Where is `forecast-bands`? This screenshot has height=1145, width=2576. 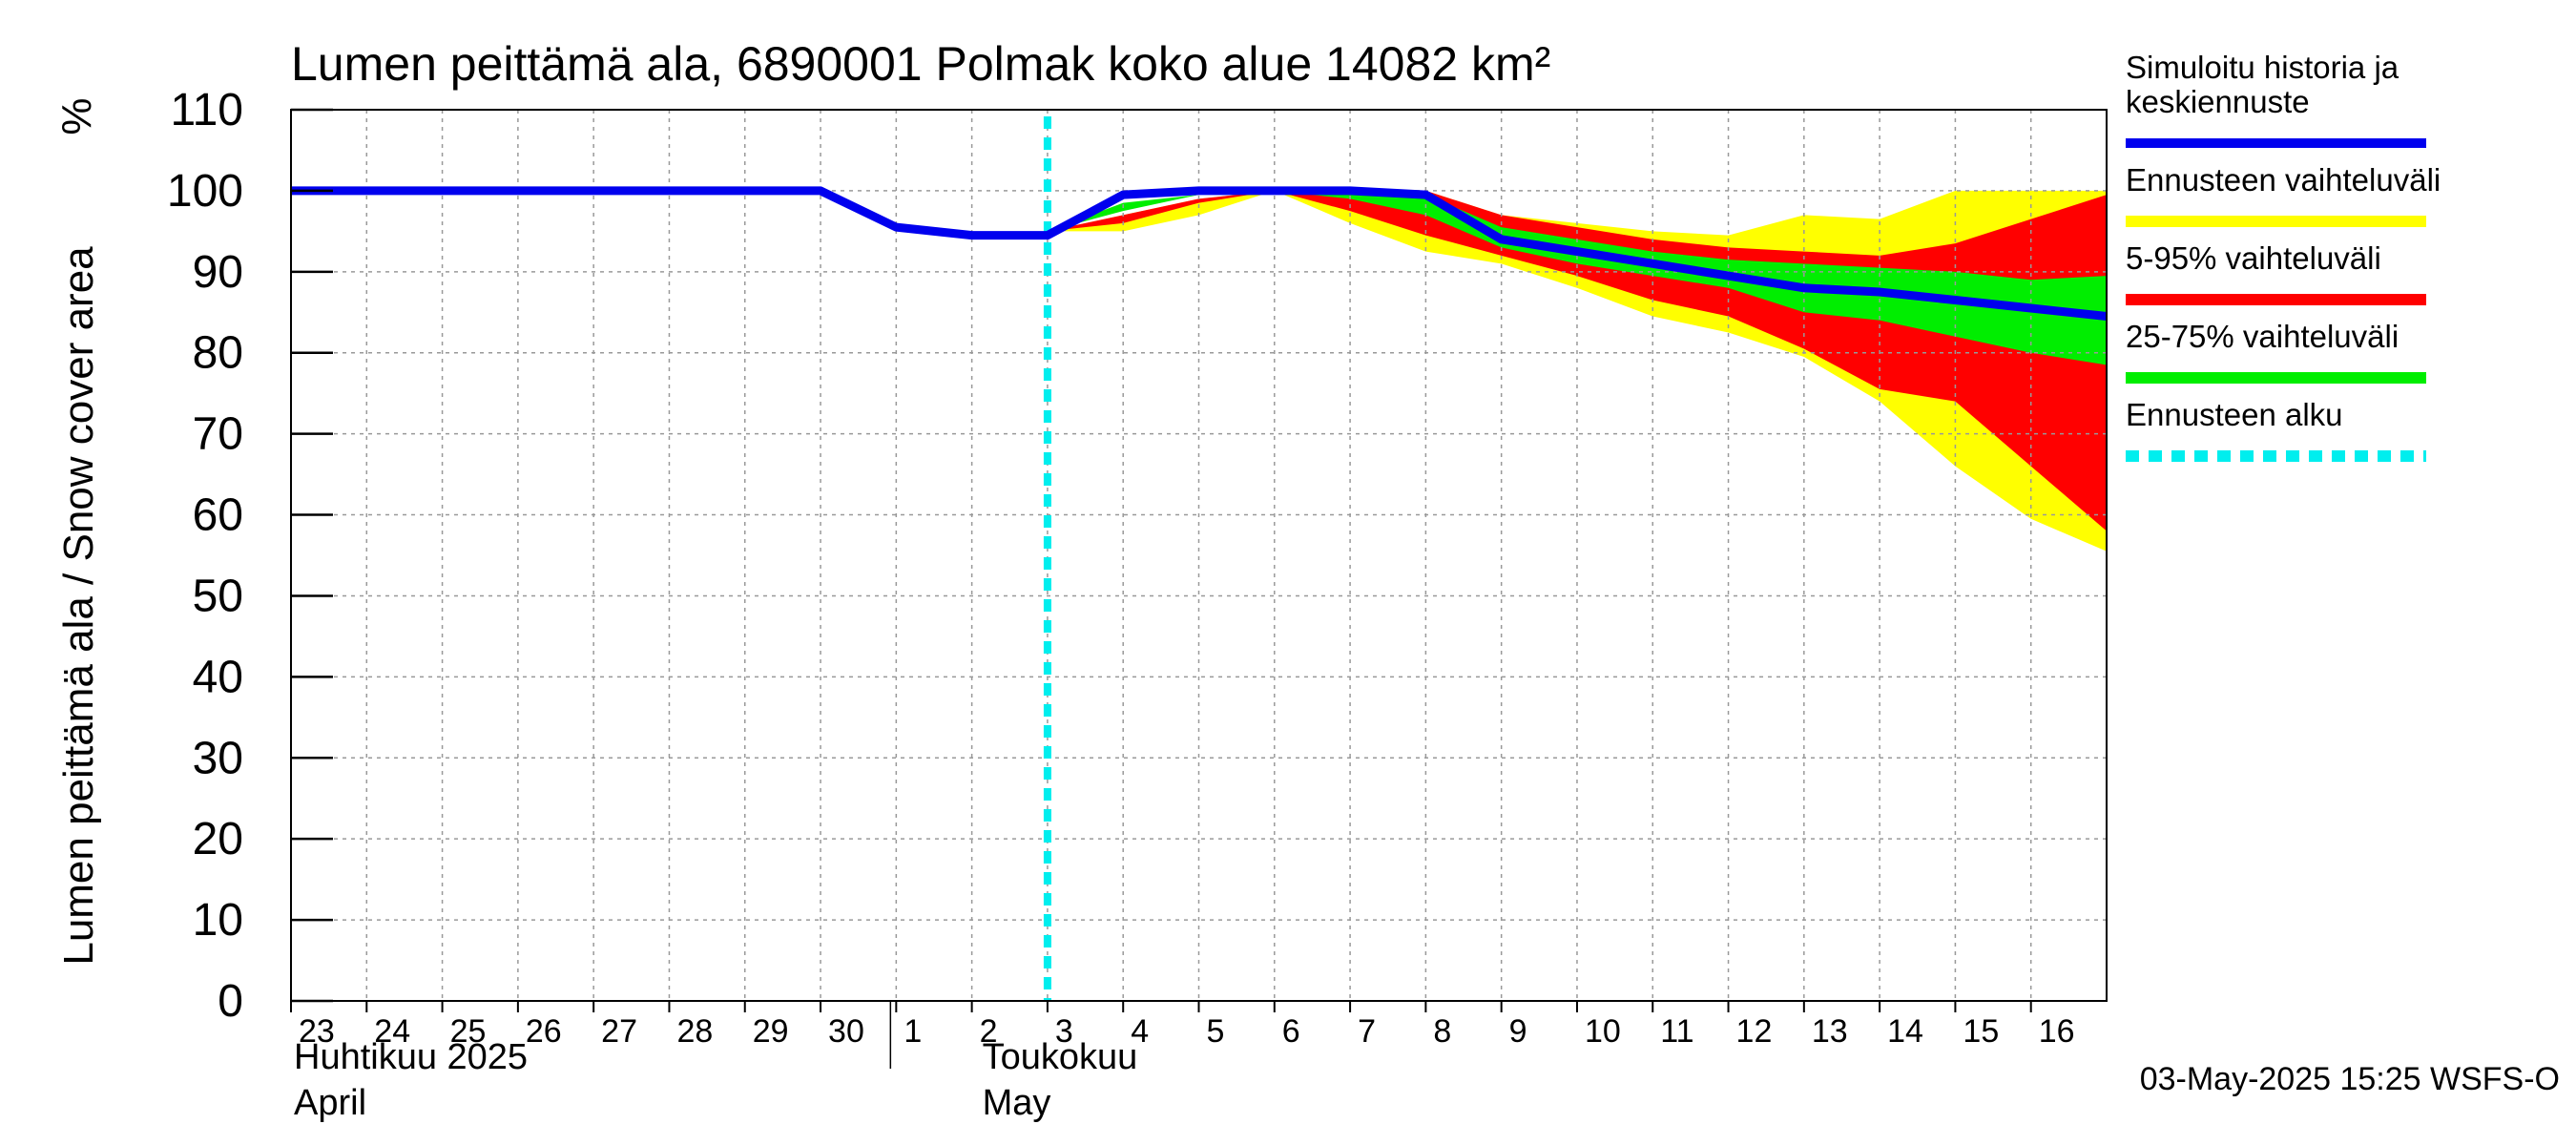 forecast-bands is located at coordinates (1577, 371).